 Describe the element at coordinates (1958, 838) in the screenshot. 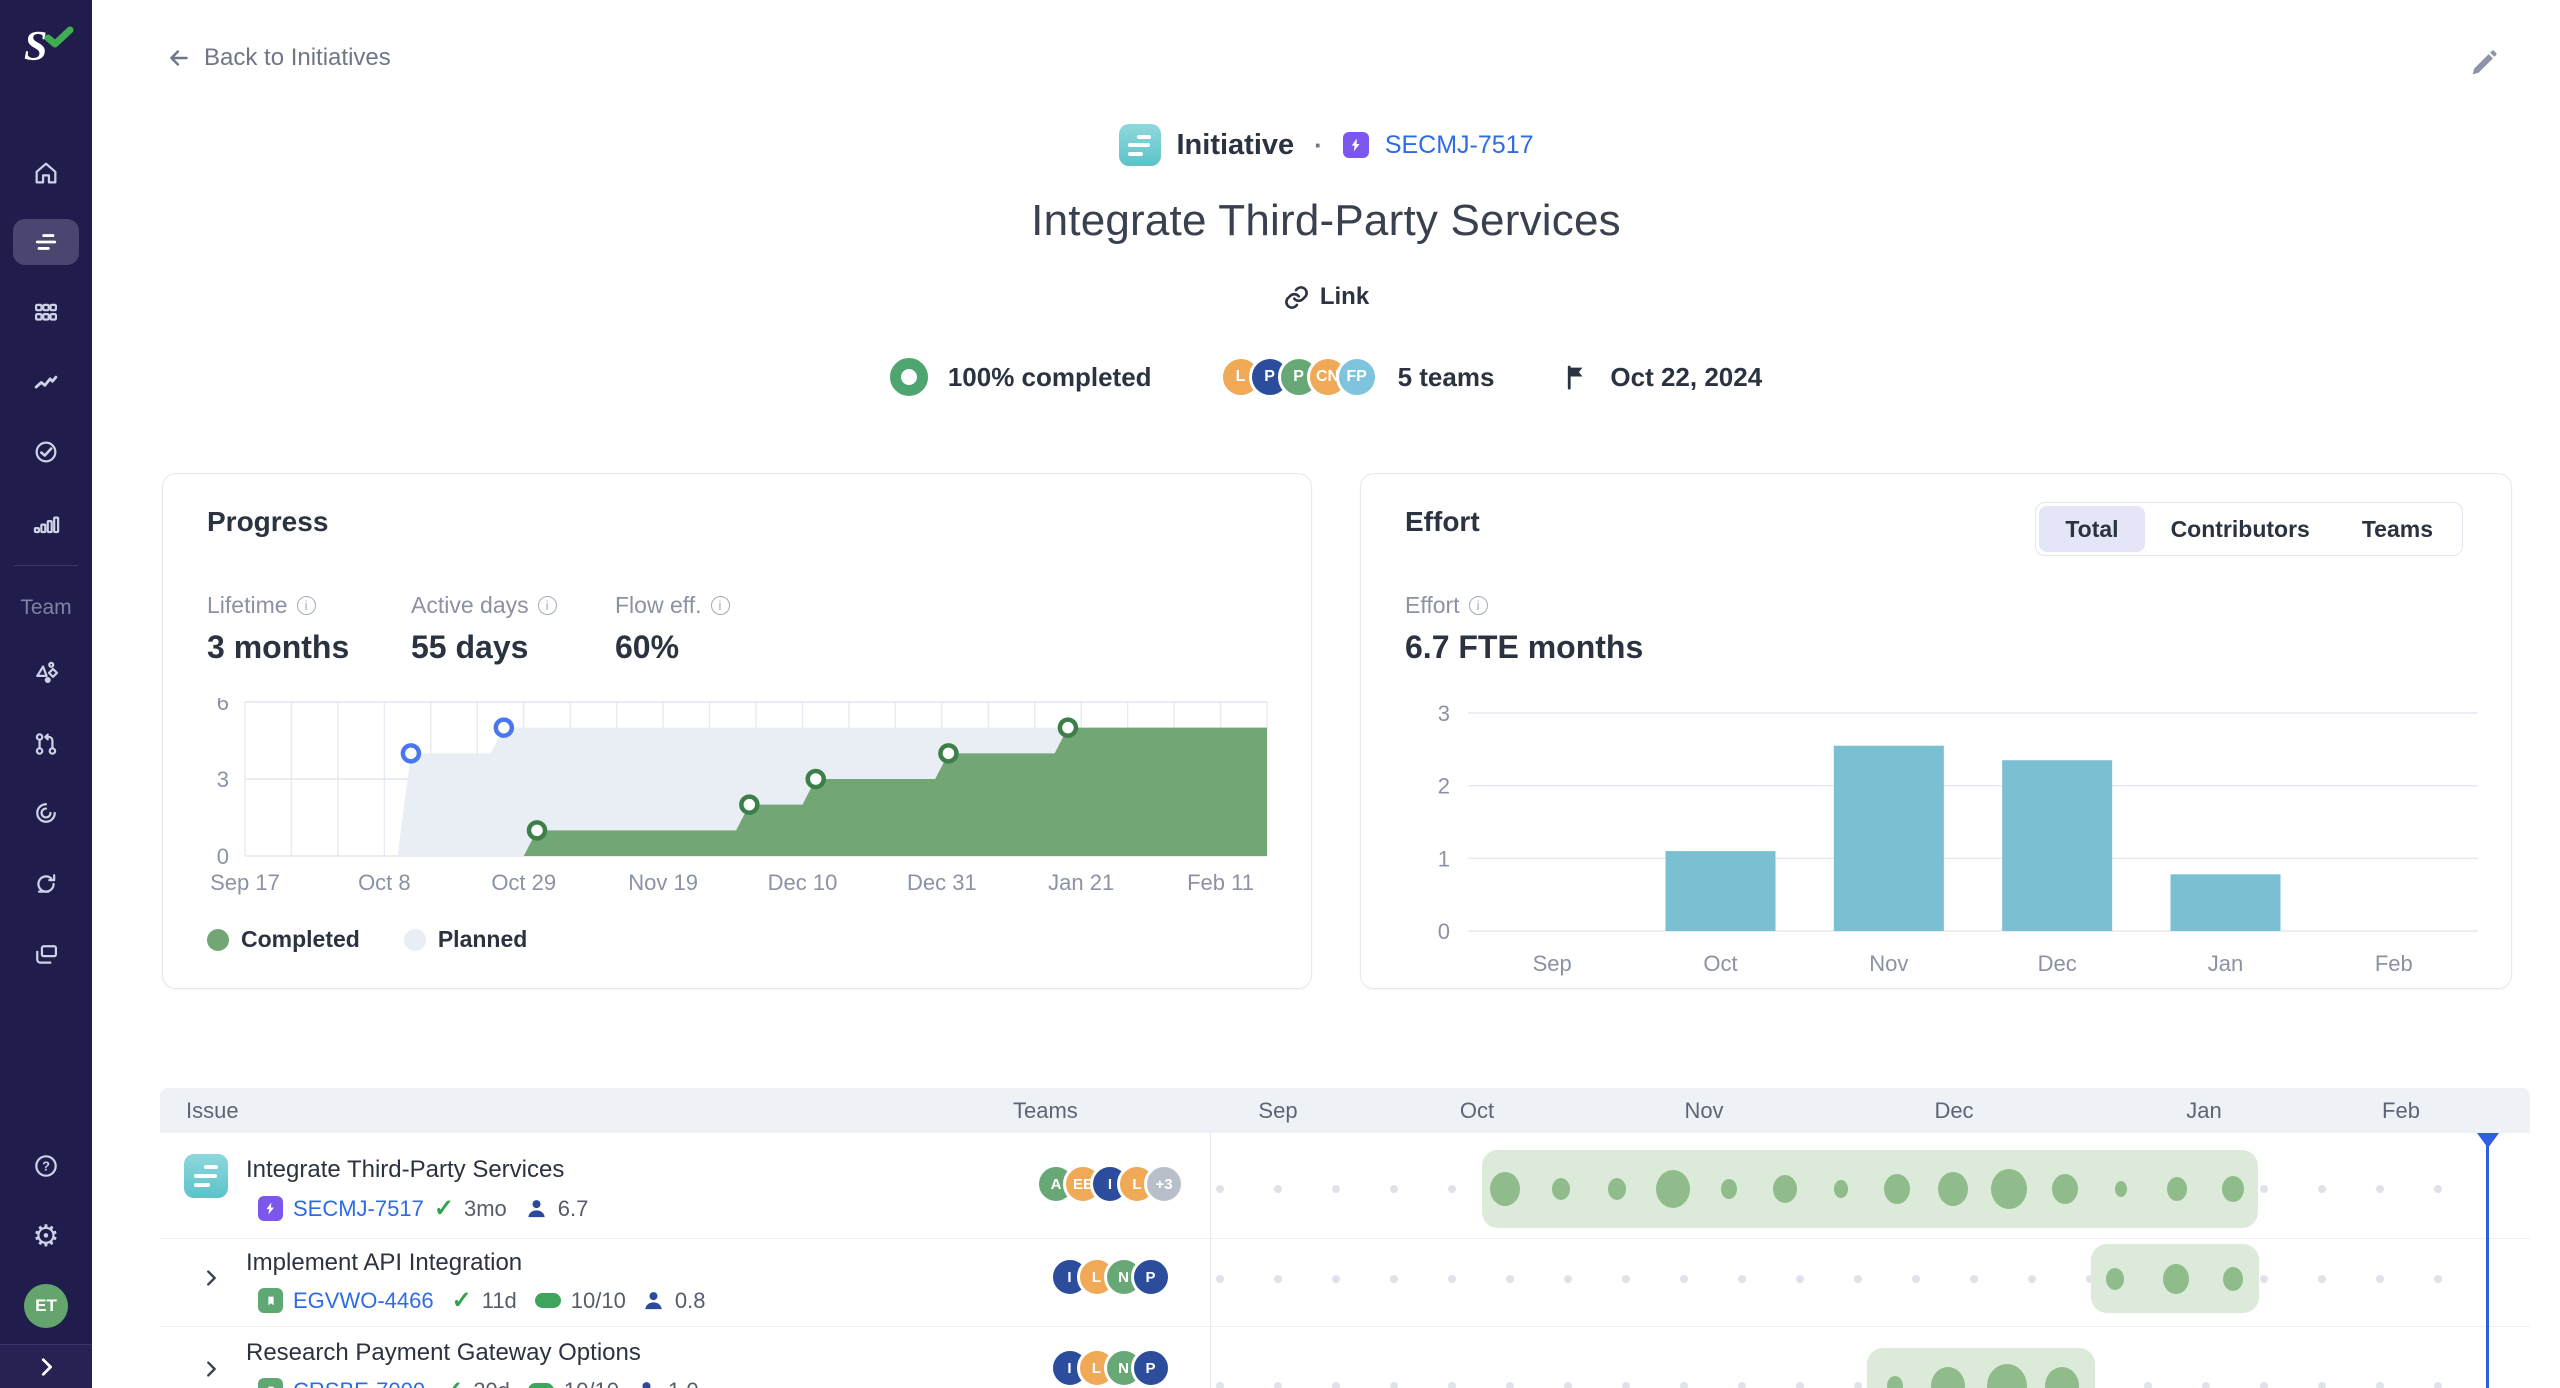

I see `effort-bar-chart: 0 1 2 3 Sep Oct Nov Dec Jan Feb` at that location.